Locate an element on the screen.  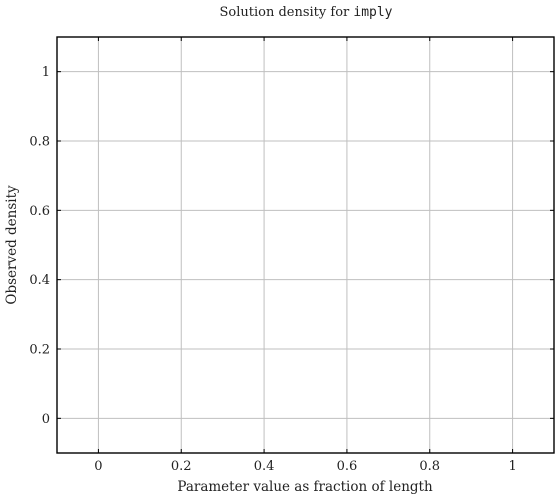
x-tick-label: 0.4 is located at coordinates (264, 466).